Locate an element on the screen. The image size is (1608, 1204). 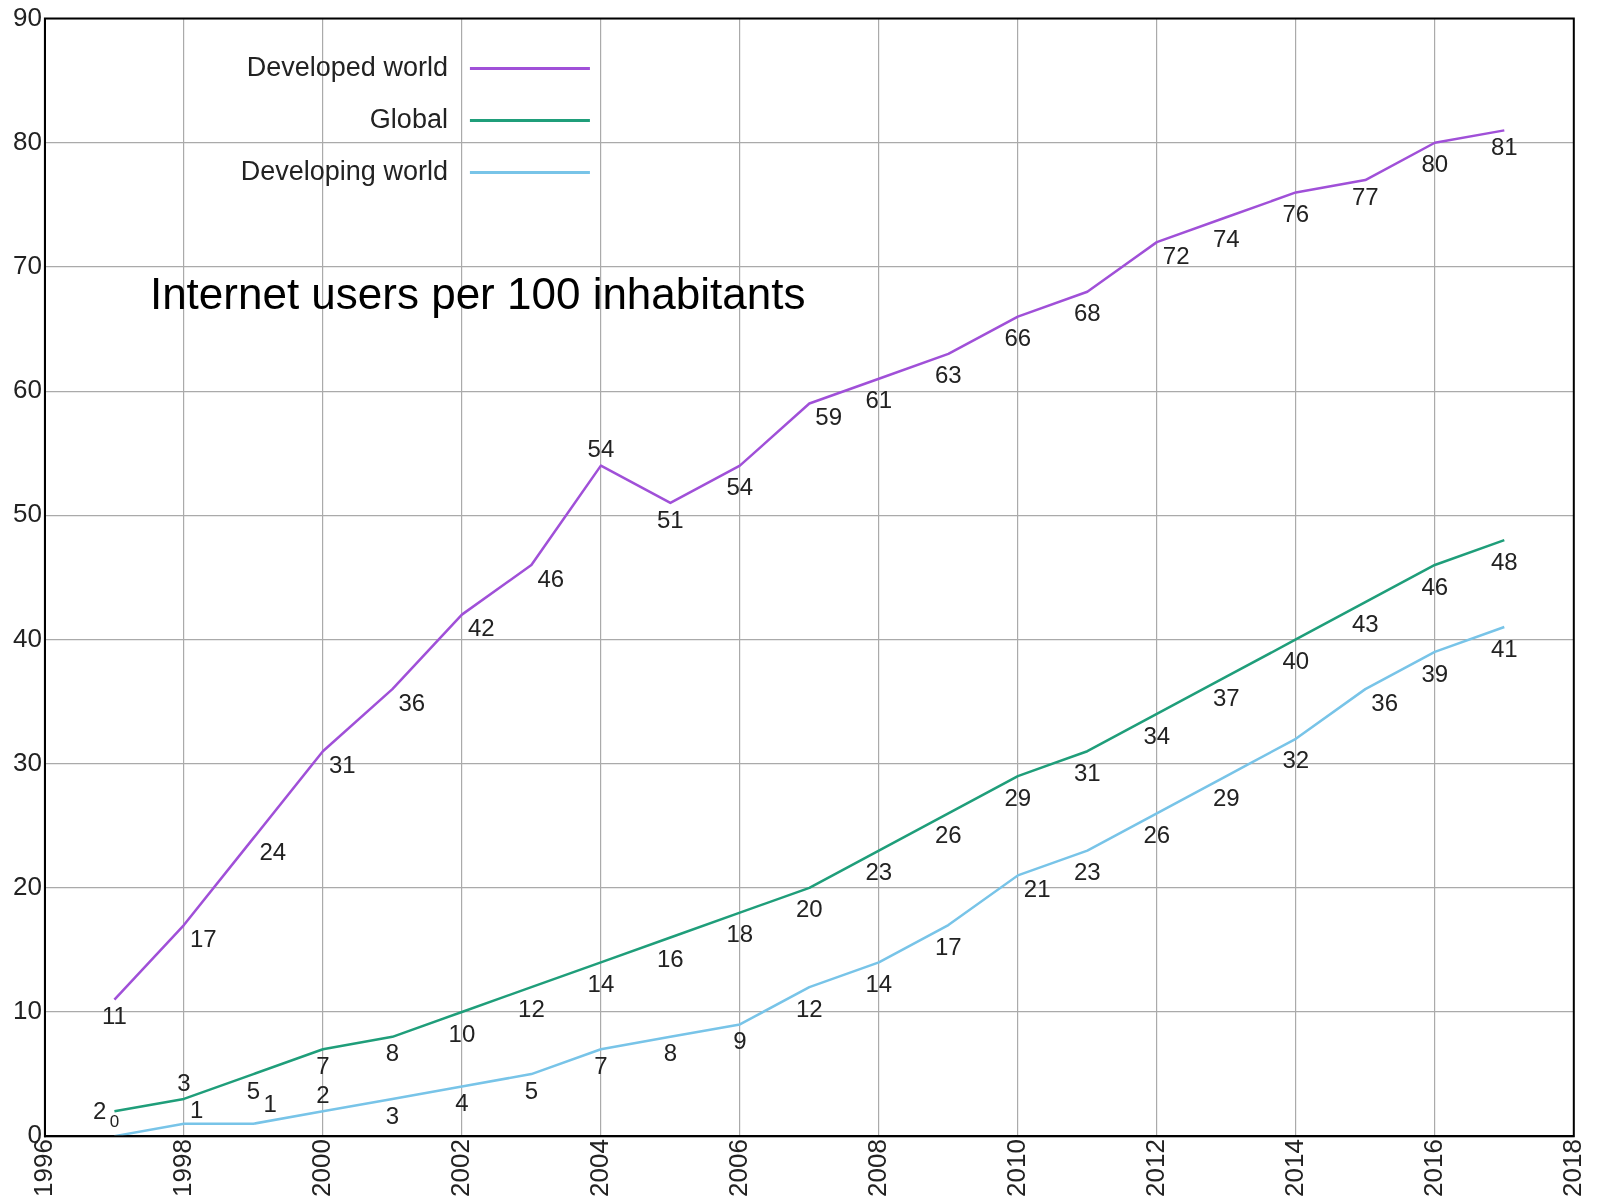
text: Internet users per 100 inhabitants is located at coordinates (477, 294).